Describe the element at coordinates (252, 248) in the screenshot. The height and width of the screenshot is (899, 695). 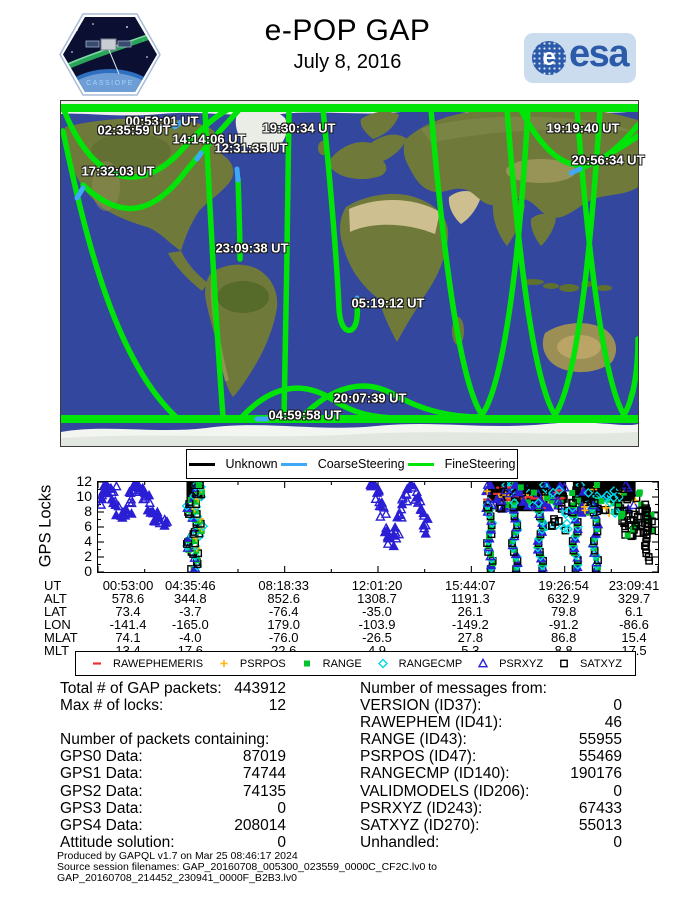
I see `map-time-label: 23:09:38 UT` at that location.